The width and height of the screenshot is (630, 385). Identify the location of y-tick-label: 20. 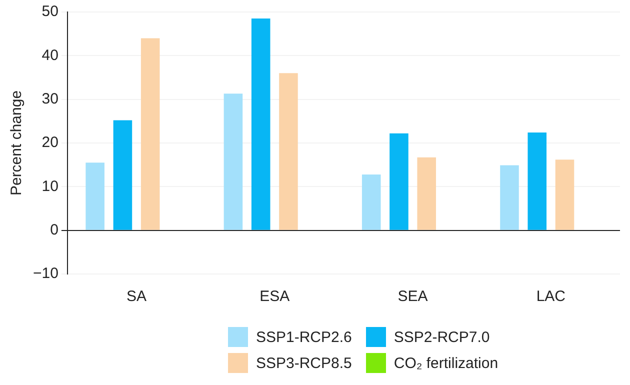
(50, 143).